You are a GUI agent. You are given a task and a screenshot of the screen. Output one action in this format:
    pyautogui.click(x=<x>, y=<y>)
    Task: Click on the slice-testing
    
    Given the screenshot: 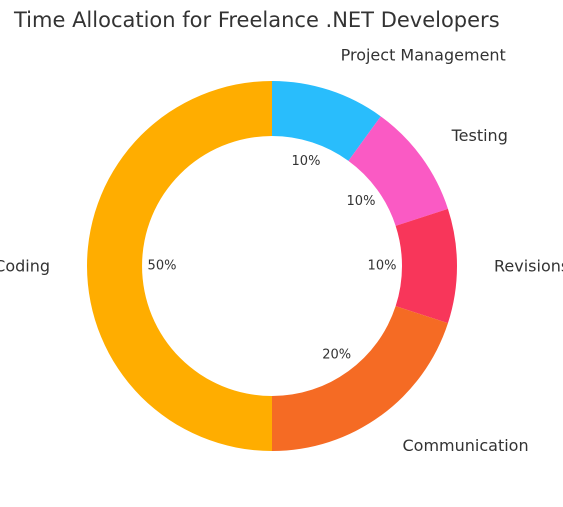 What is the action you would take?
    pyautogui.click(x=398, y=171)
    